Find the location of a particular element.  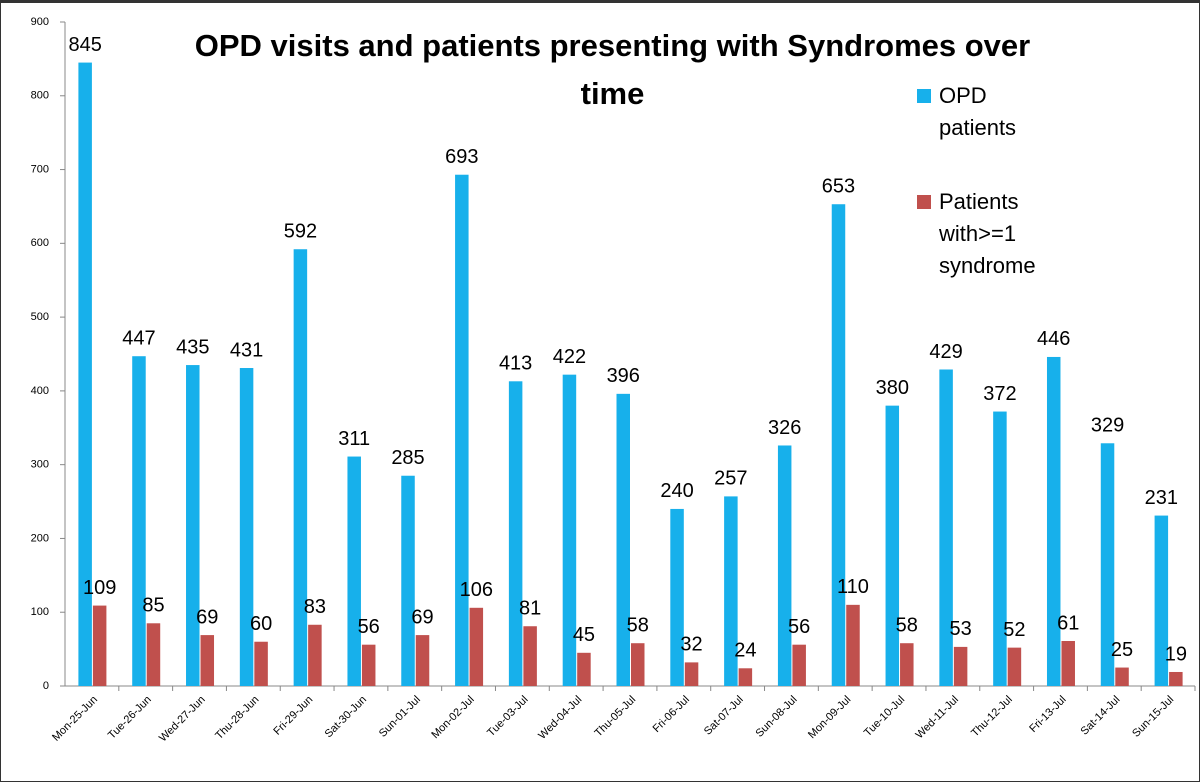

x-tick-label: Fri-13-Jul is located at coordinates (1047, 714).